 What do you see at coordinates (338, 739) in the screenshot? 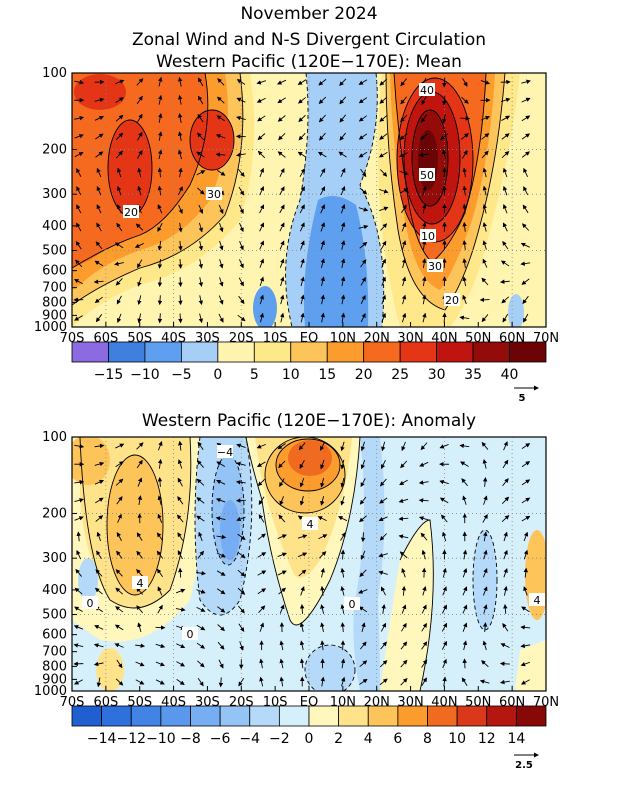
I see `colorbar-tick-label: 2` at bounding box center [338, 739].